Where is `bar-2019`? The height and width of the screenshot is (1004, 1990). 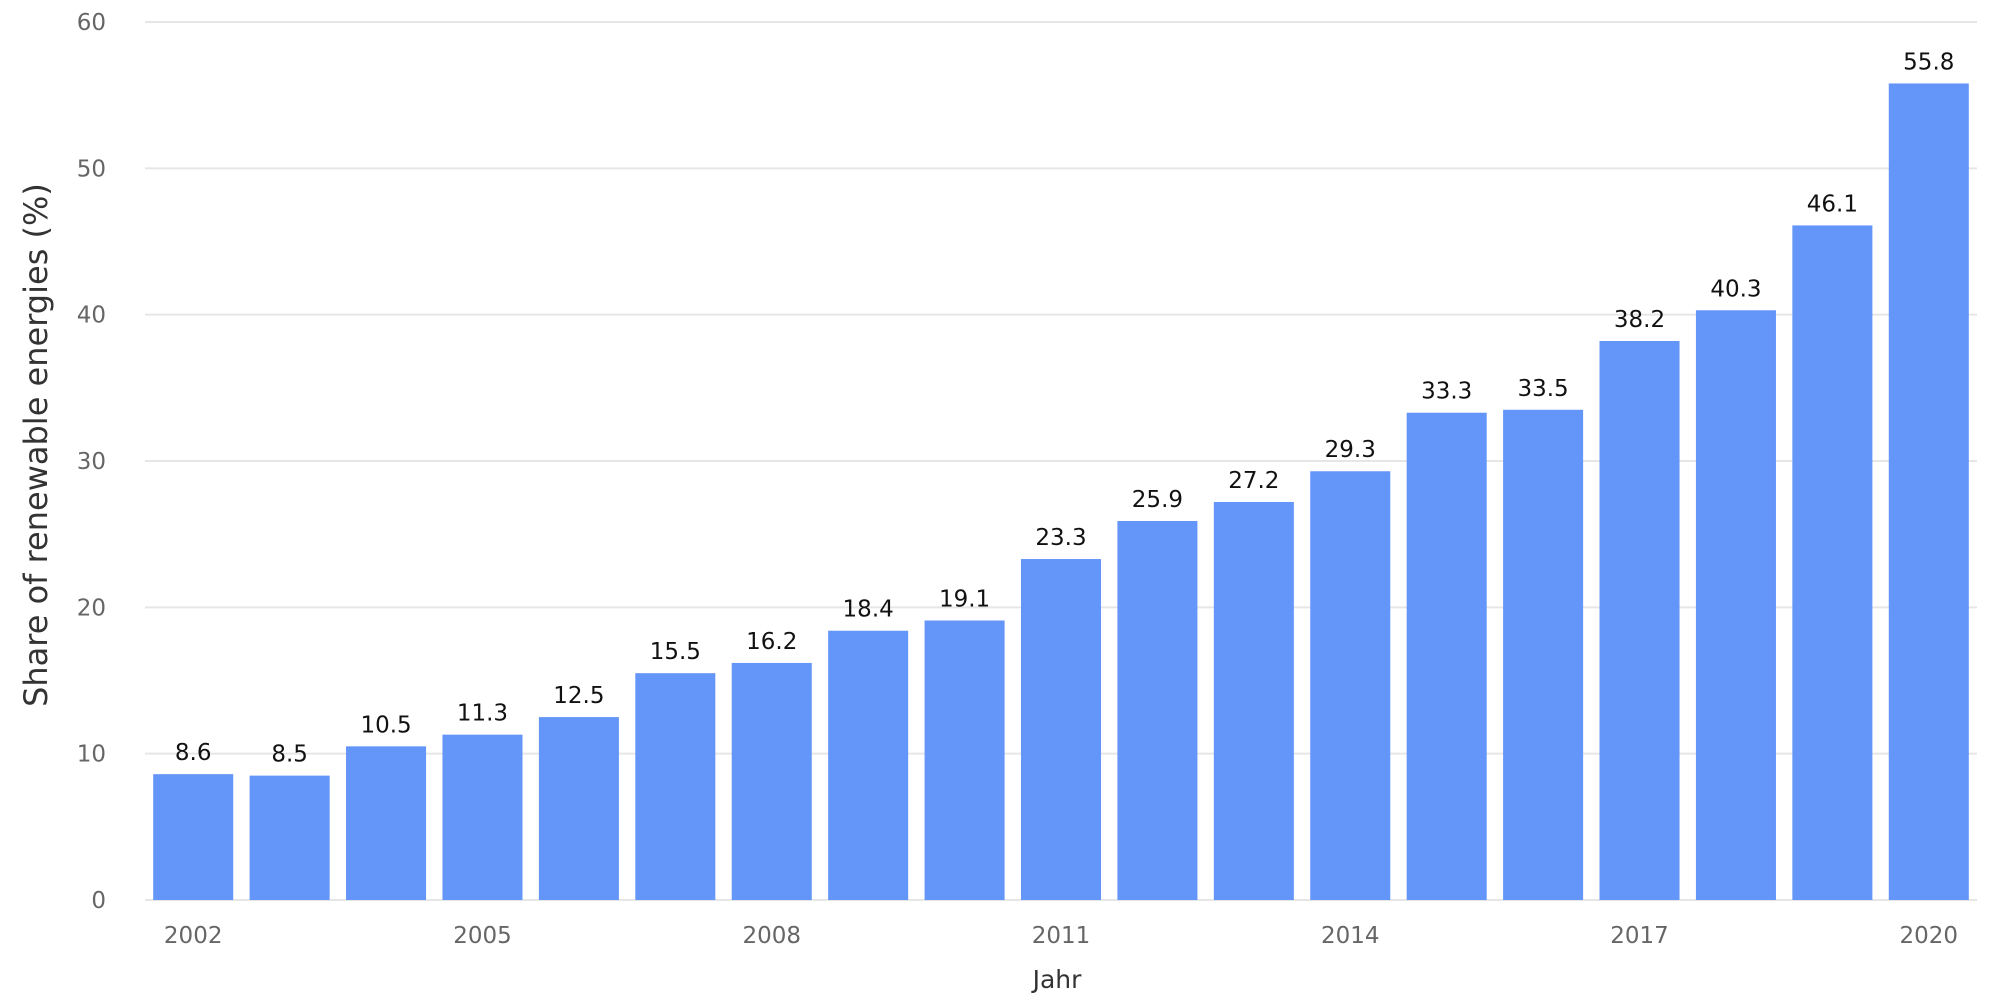 bar-2019 is located at coordinates (1832, 563).